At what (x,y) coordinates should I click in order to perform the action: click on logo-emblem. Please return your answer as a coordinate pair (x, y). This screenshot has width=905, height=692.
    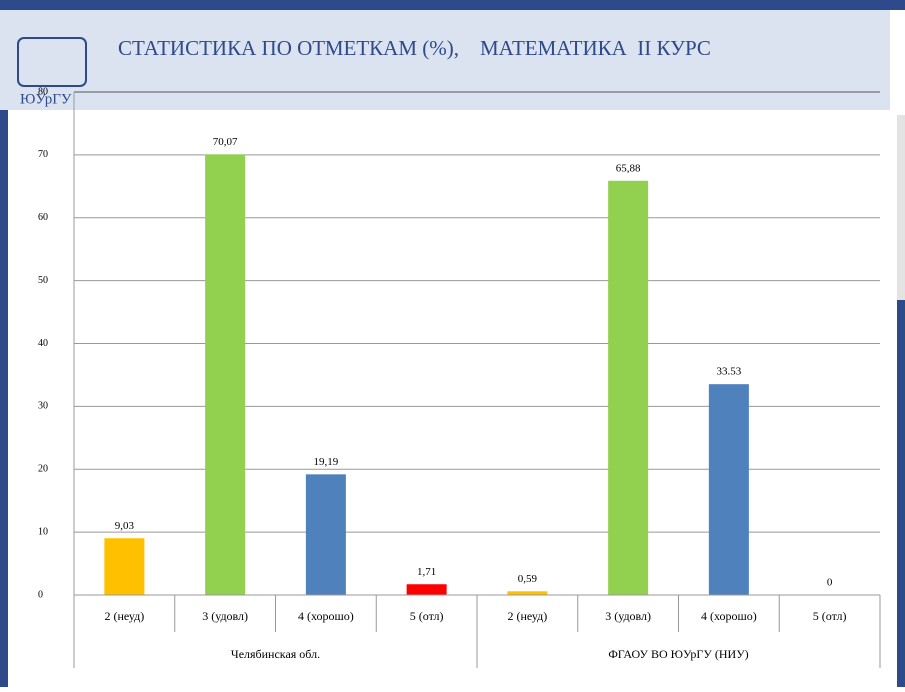
    Looking at the image, I should click on (52, 62).